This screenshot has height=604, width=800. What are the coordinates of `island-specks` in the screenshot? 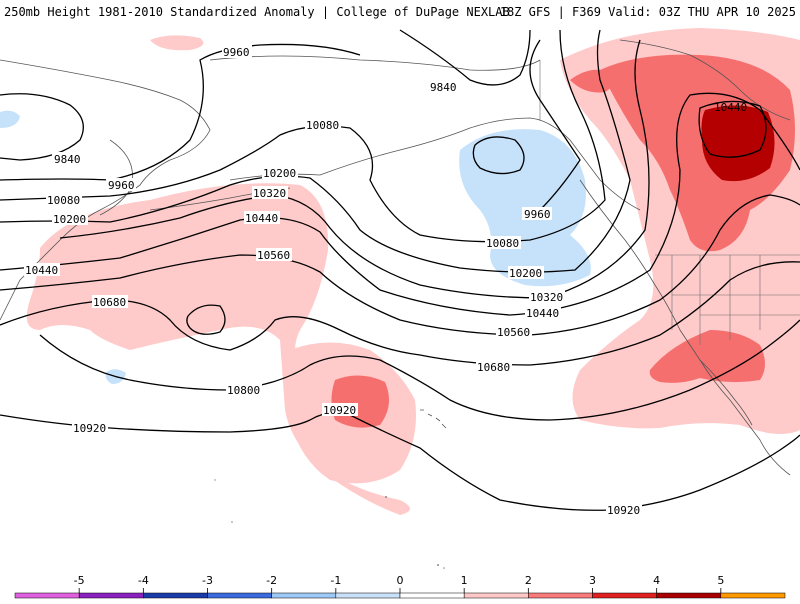 It's located at (329, 524).